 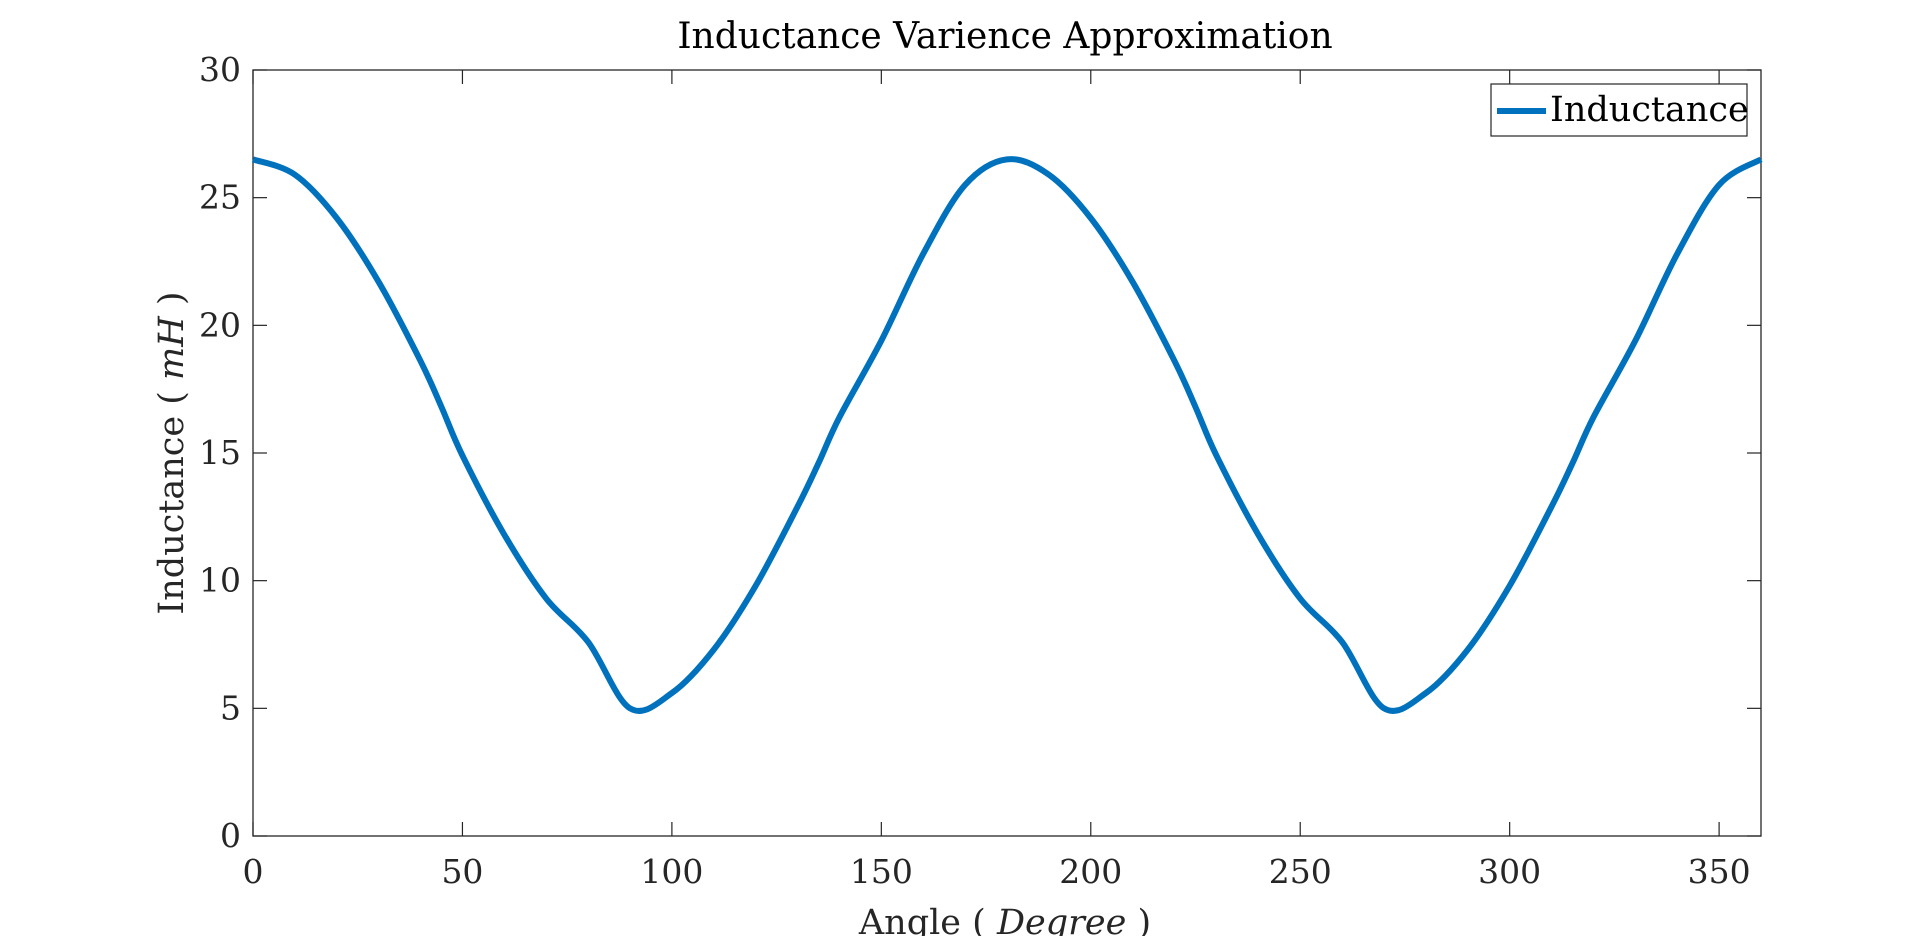 I want to click on x-tick-label-300: 300, so click(x=1509, y=871).